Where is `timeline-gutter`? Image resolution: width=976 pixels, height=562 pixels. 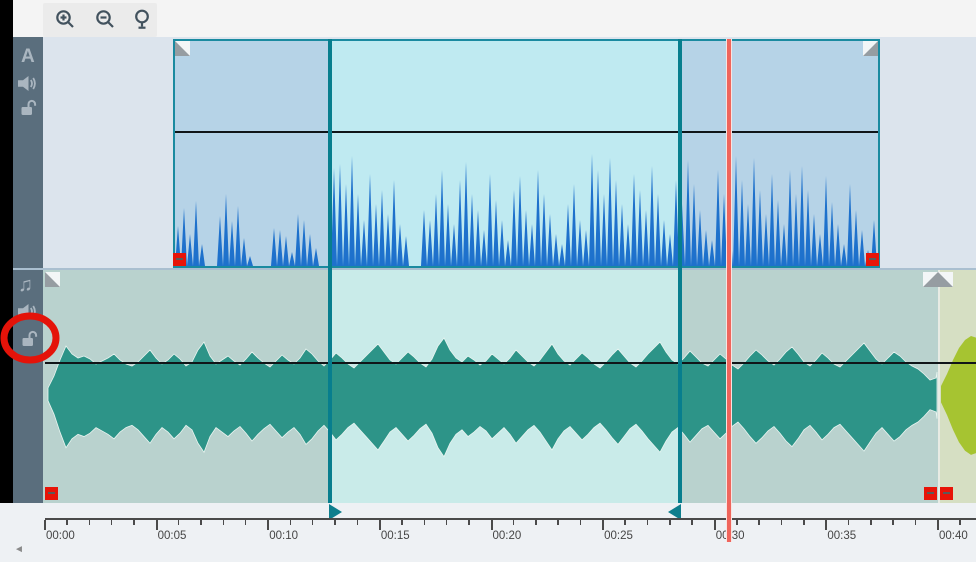
timeline-gutter is located at coordinates (488, 532).